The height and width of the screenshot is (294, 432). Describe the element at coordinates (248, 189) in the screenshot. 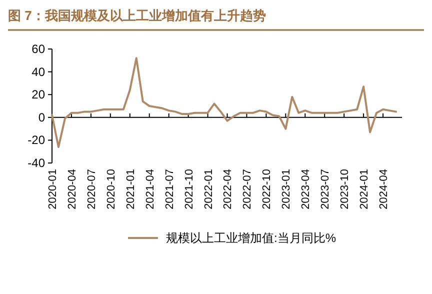

I see `x-tick-label: 2022-07` at that location.